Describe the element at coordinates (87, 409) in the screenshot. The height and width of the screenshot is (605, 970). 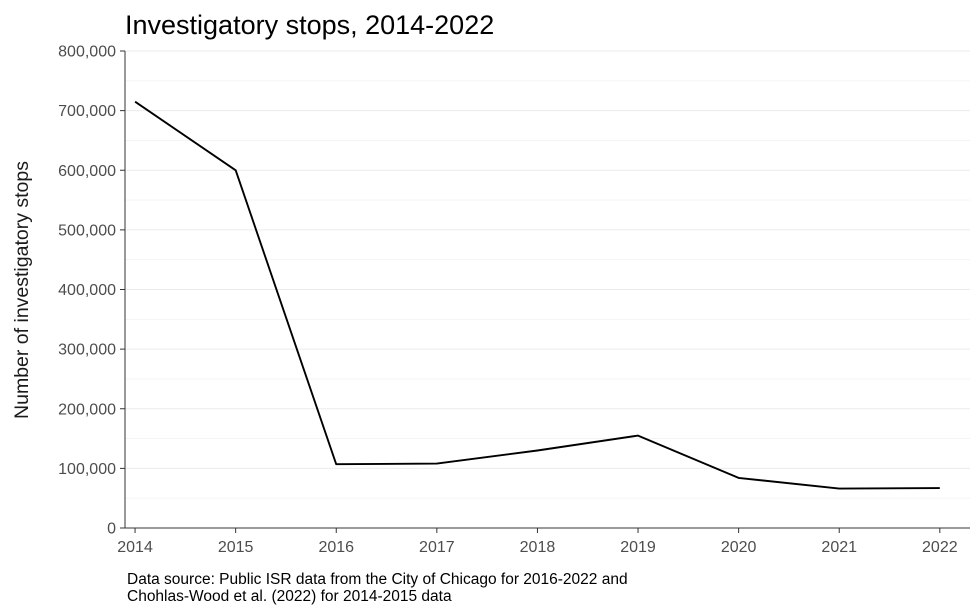
I see `y-tick-label: 200,000` at that location.